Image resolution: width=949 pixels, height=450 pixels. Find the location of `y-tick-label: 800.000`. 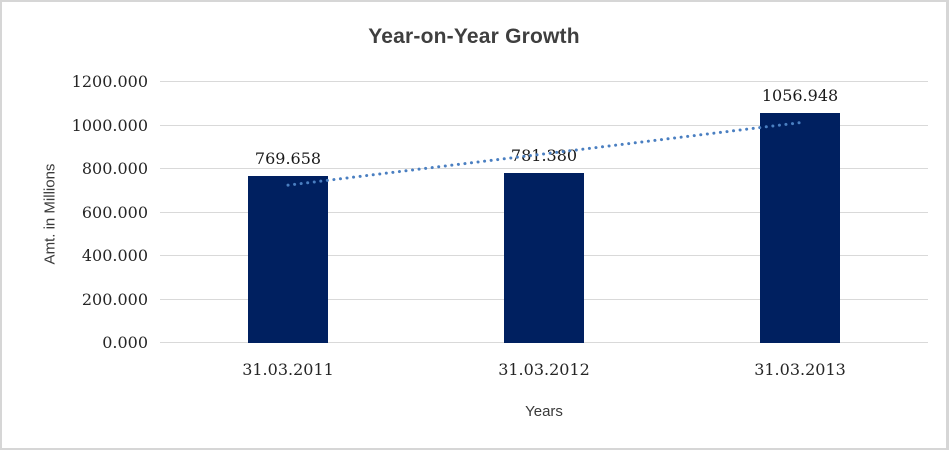

y-tick-label: 800.000 is located at coordinates (114, 168).